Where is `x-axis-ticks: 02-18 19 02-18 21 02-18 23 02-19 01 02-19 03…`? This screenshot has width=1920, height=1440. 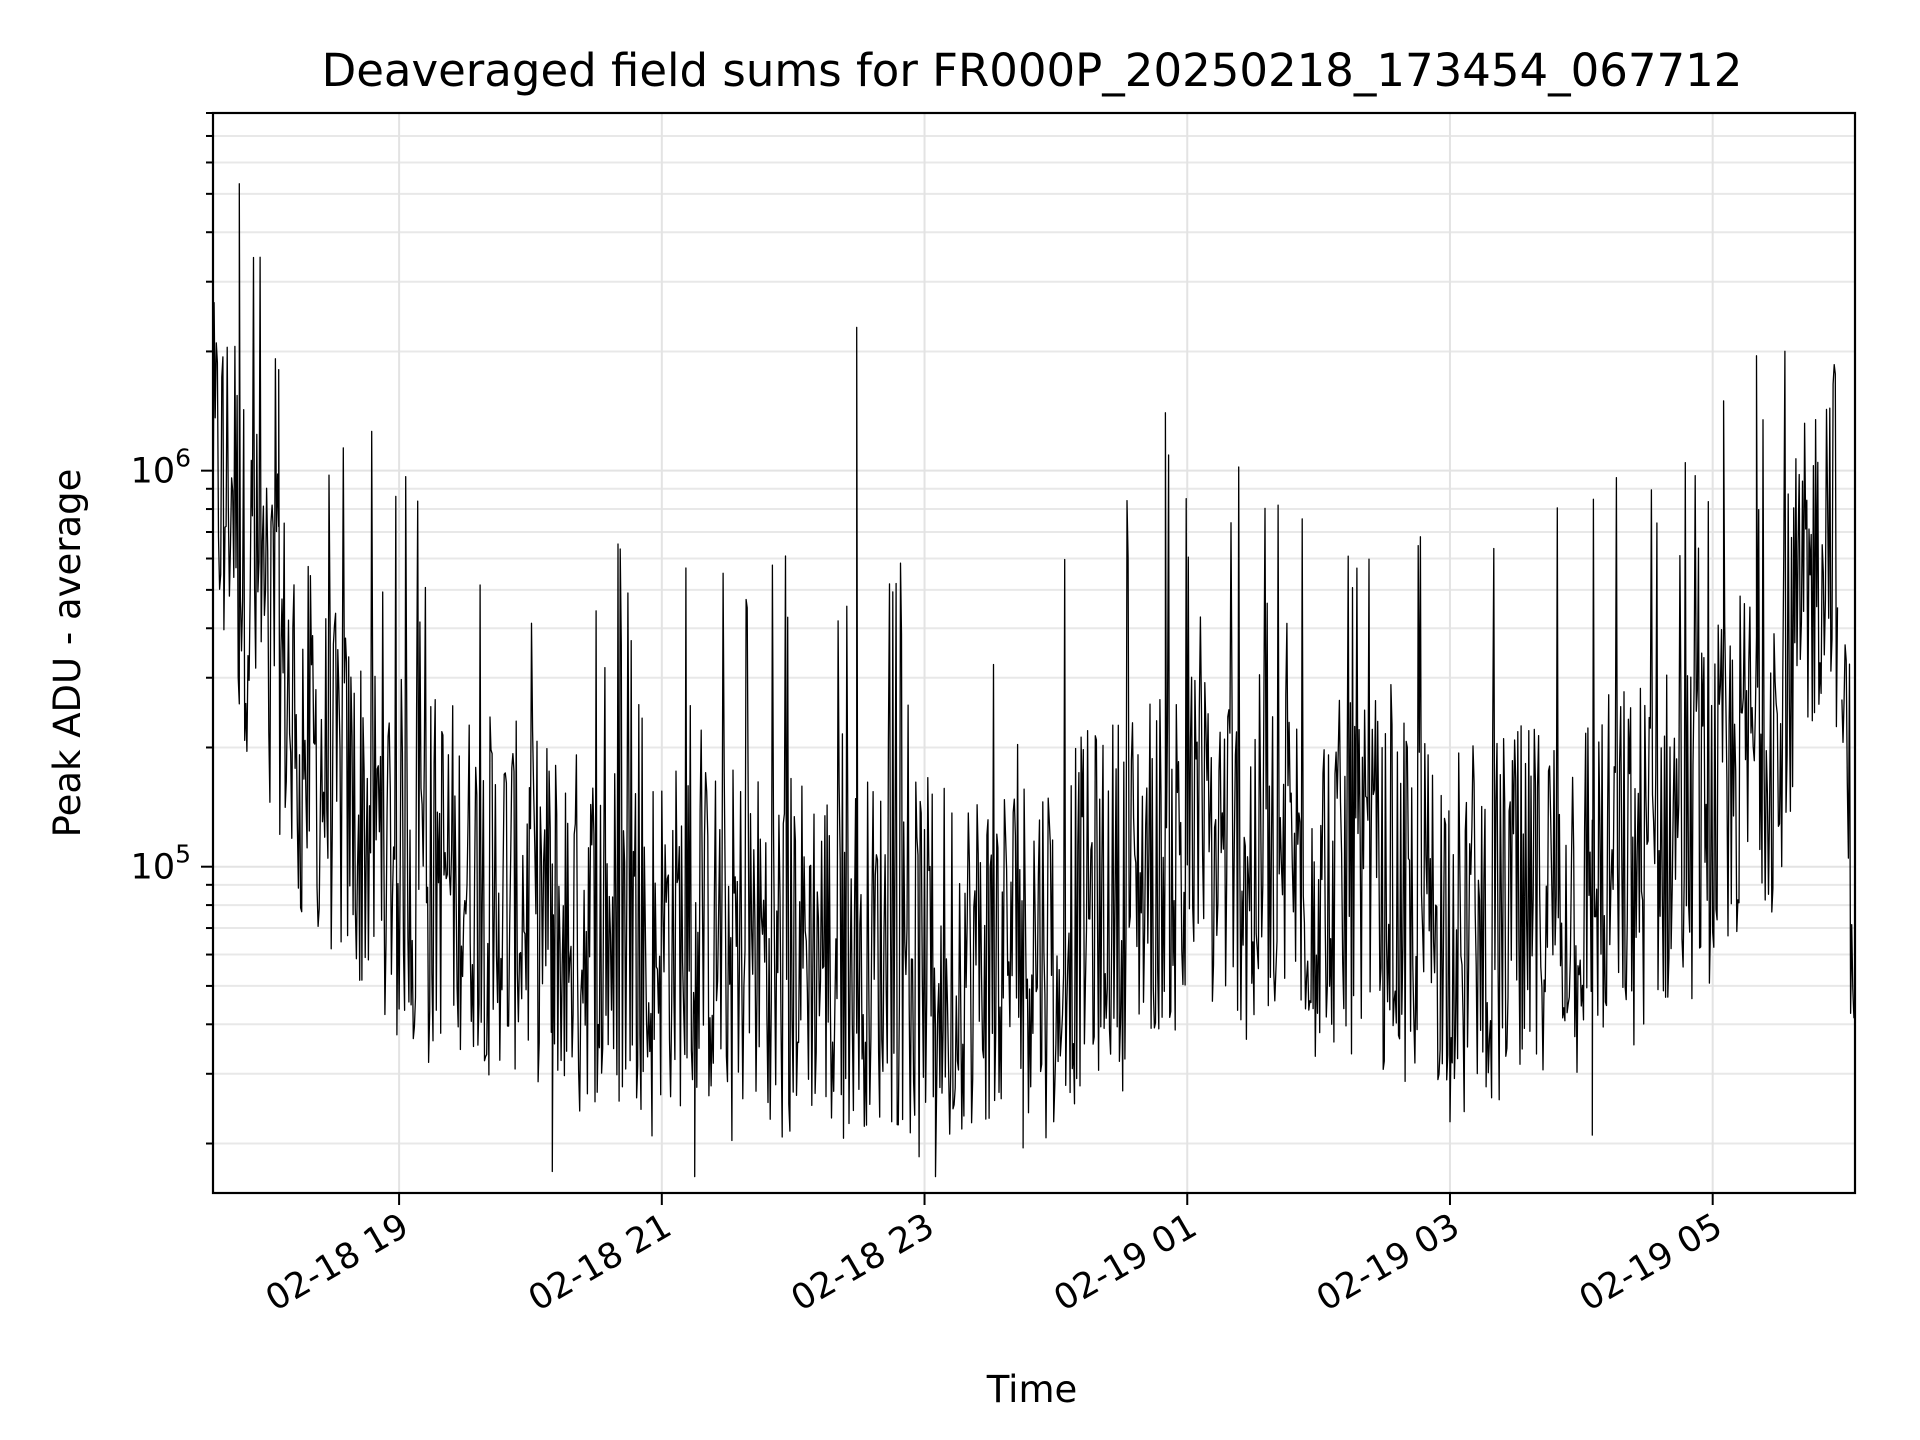
x-axis-ticks: 02-18 19 02-18 21 02-18 23 02-19 01 02-19 03… is located at coordinates (994, 1256).